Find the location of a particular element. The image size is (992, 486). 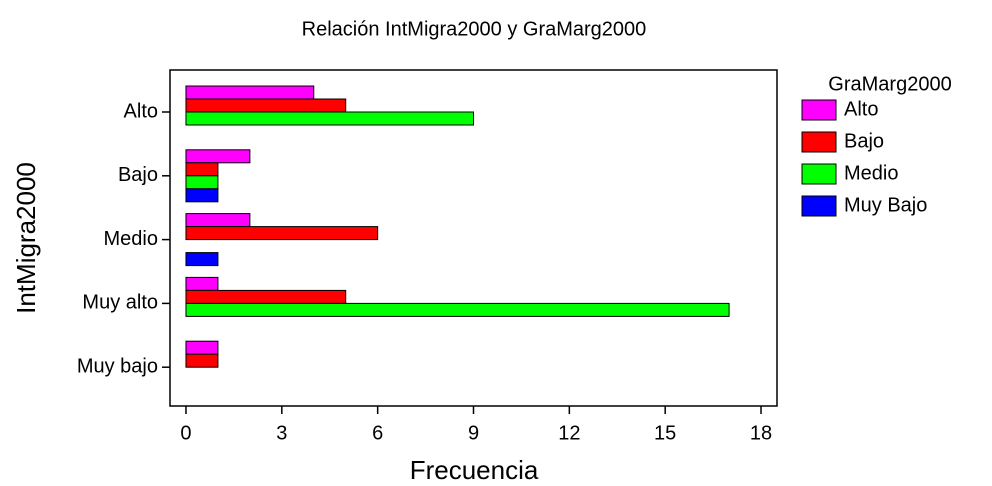

y-tick-label: Alto is located at coordinates (141, 111).